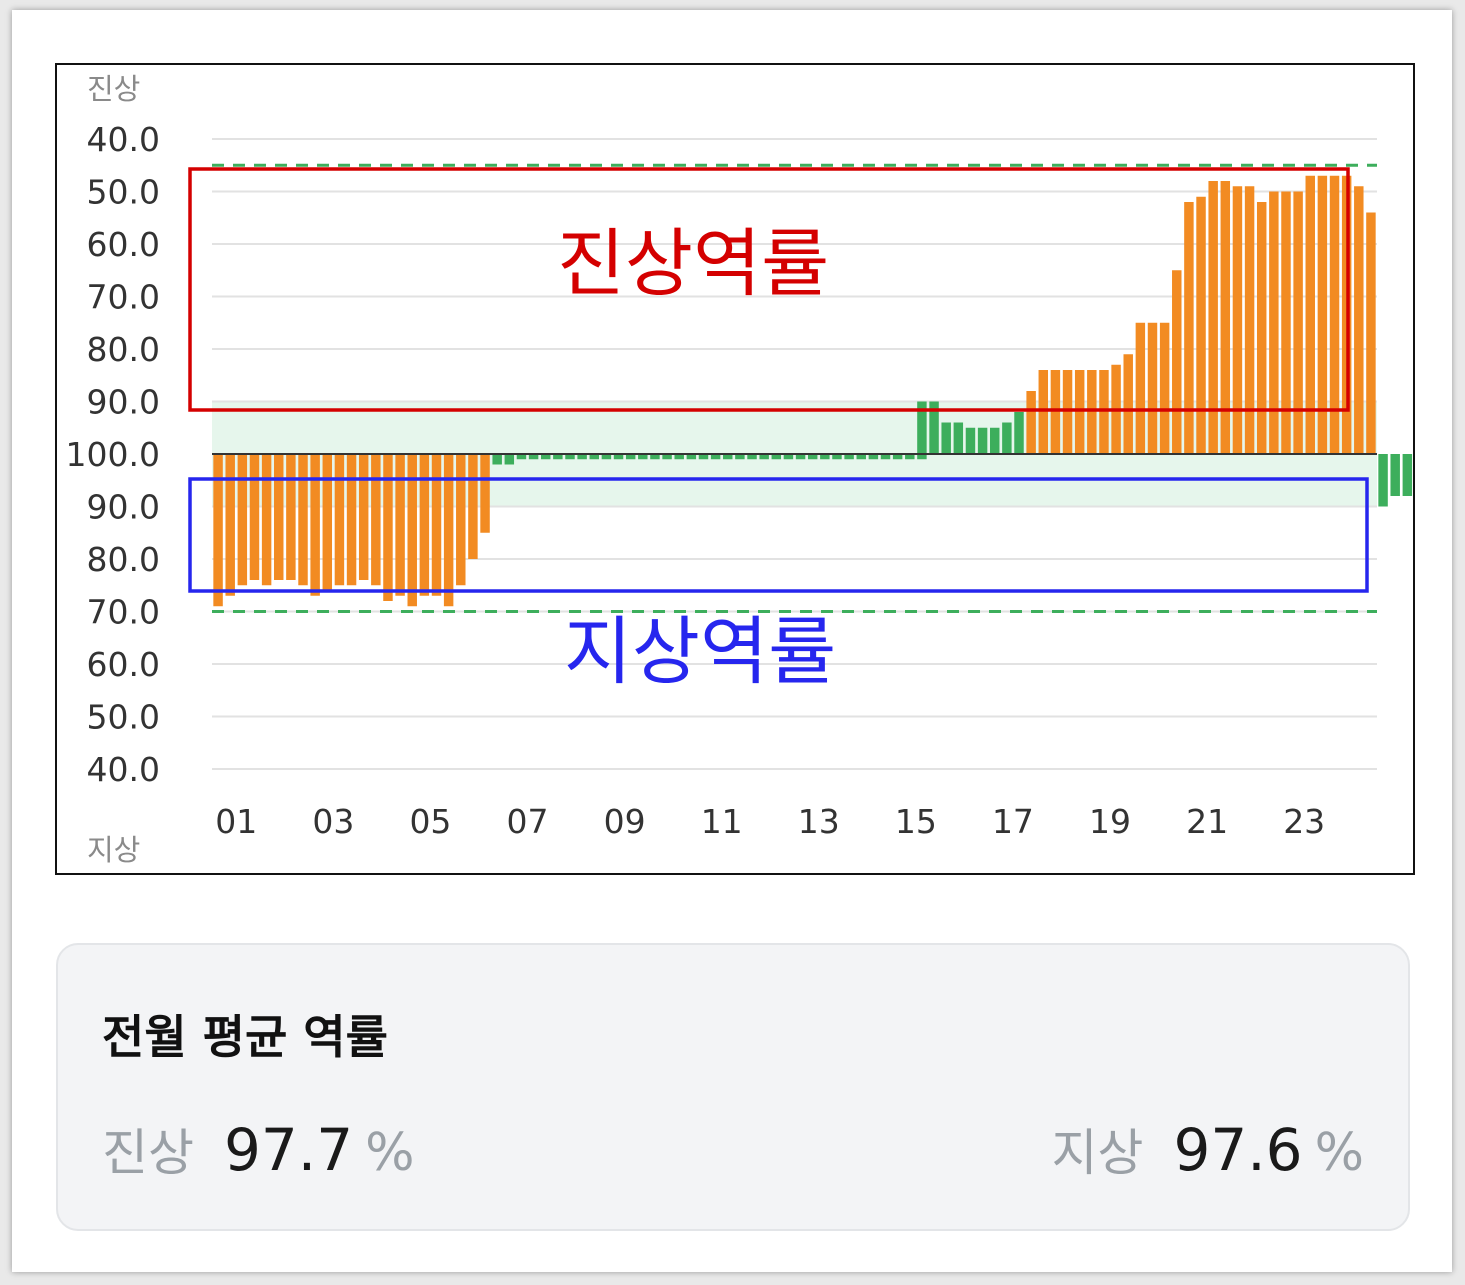 This screenshot has height=1285, width=1465. What do you see at coordinates (113, 850) in the screenshot?
I see `bottom-axis-label: 지상` at bounding box center [113, 850].